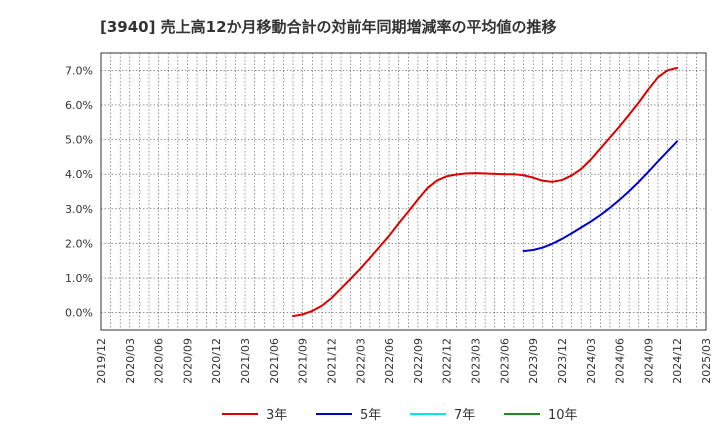  I want to click on x-tick-label: 2021/06, so click(274, 361).